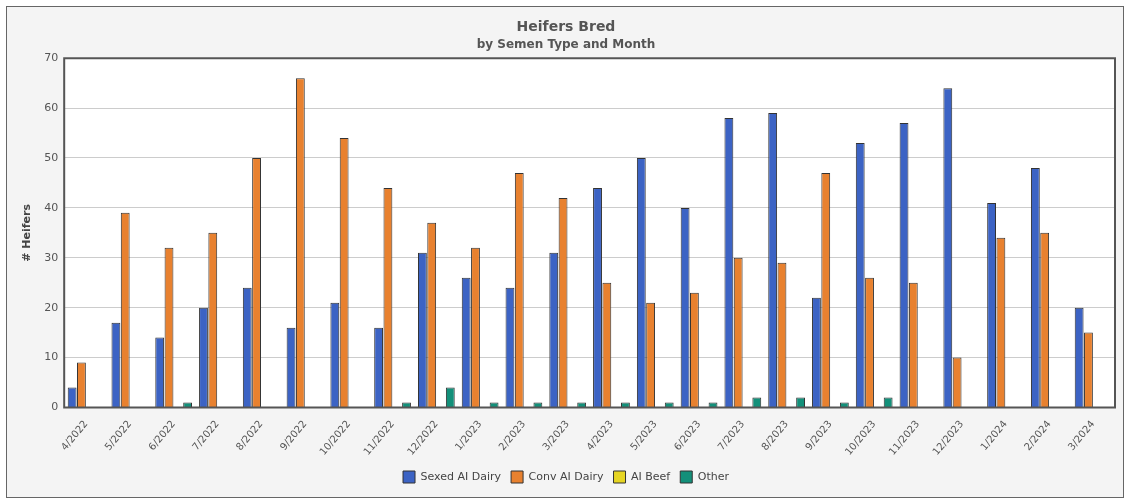  Describe the element at coordinates (566, 476) in the screenshot. I see `legend-label: Conv AI Dairy` at that location.